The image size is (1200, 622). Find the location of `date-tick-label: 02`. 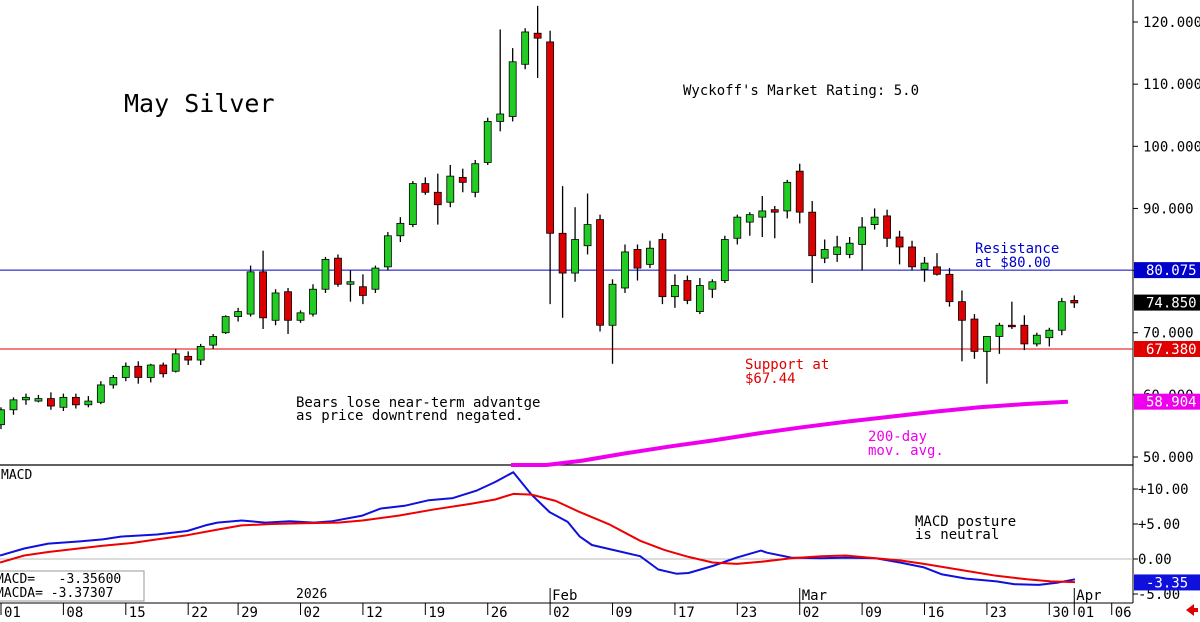

date-tick-label: 02 is located at coordinates (312, 613).